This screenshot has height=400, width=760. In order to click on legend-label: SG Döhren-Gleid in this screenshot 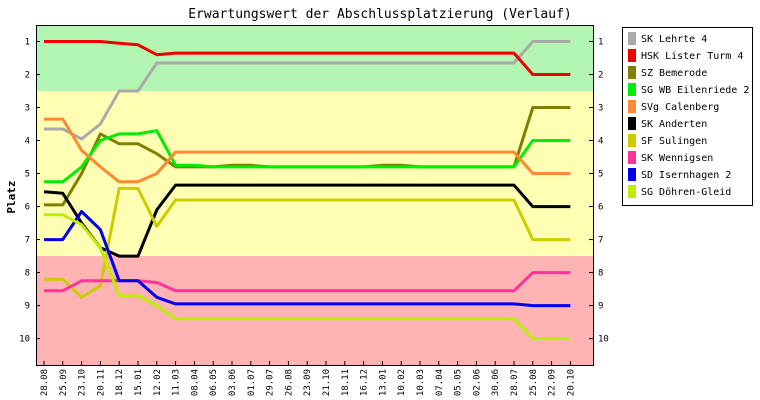, I will do `click(686, 192)`.